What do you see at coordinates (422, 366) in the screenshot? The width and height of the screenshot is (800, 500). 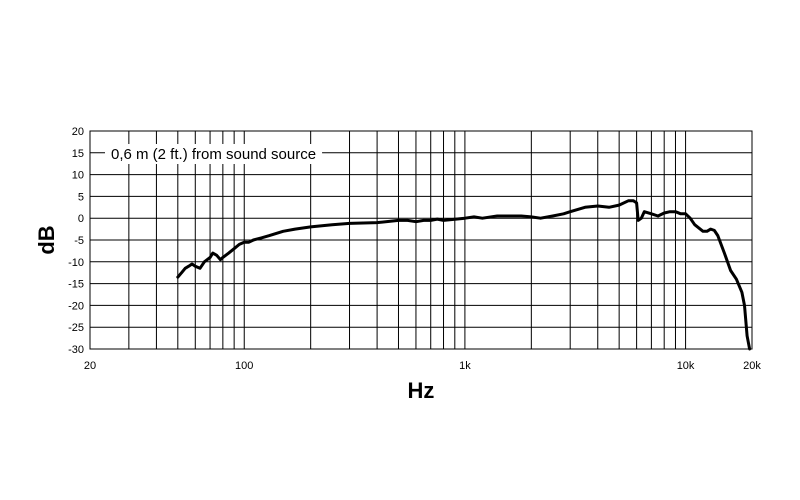 I see `x-tick-labels: 20 100 1k 10k 20k` at bounding box center [422, 366].